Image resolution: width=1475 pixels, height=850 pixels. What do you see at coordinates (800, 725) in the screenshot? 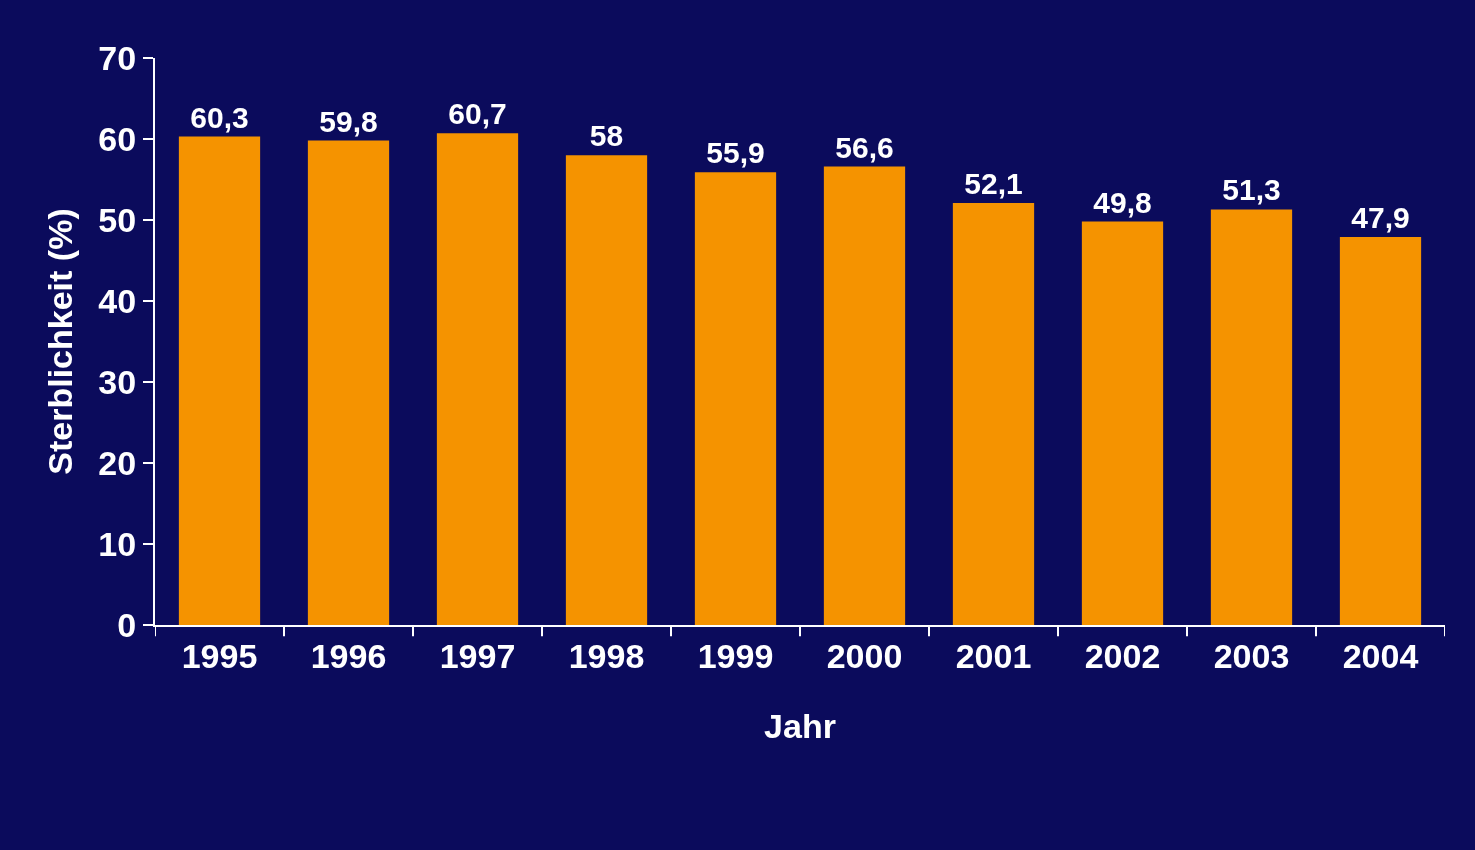
I see `x-axis-title: Jahr` at bounding box center [800, 725].